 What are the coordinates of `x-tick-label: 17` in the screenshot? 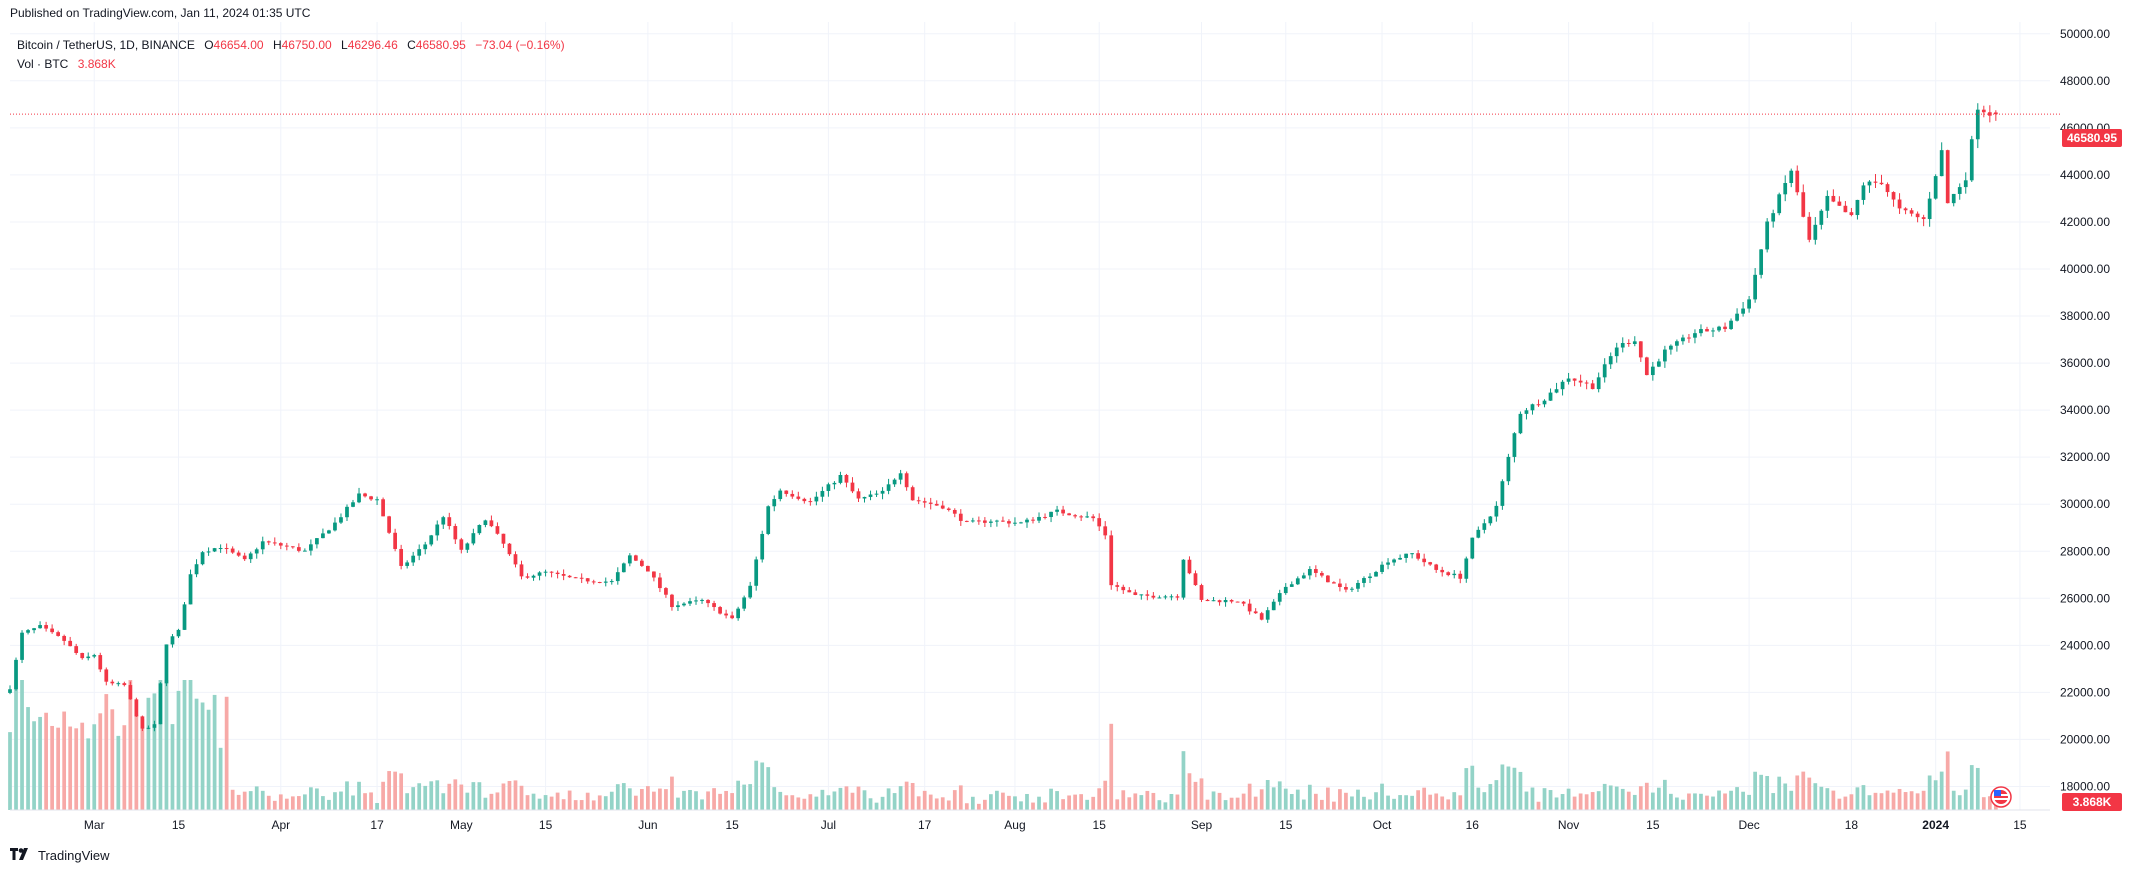 It's located at (377, 825).